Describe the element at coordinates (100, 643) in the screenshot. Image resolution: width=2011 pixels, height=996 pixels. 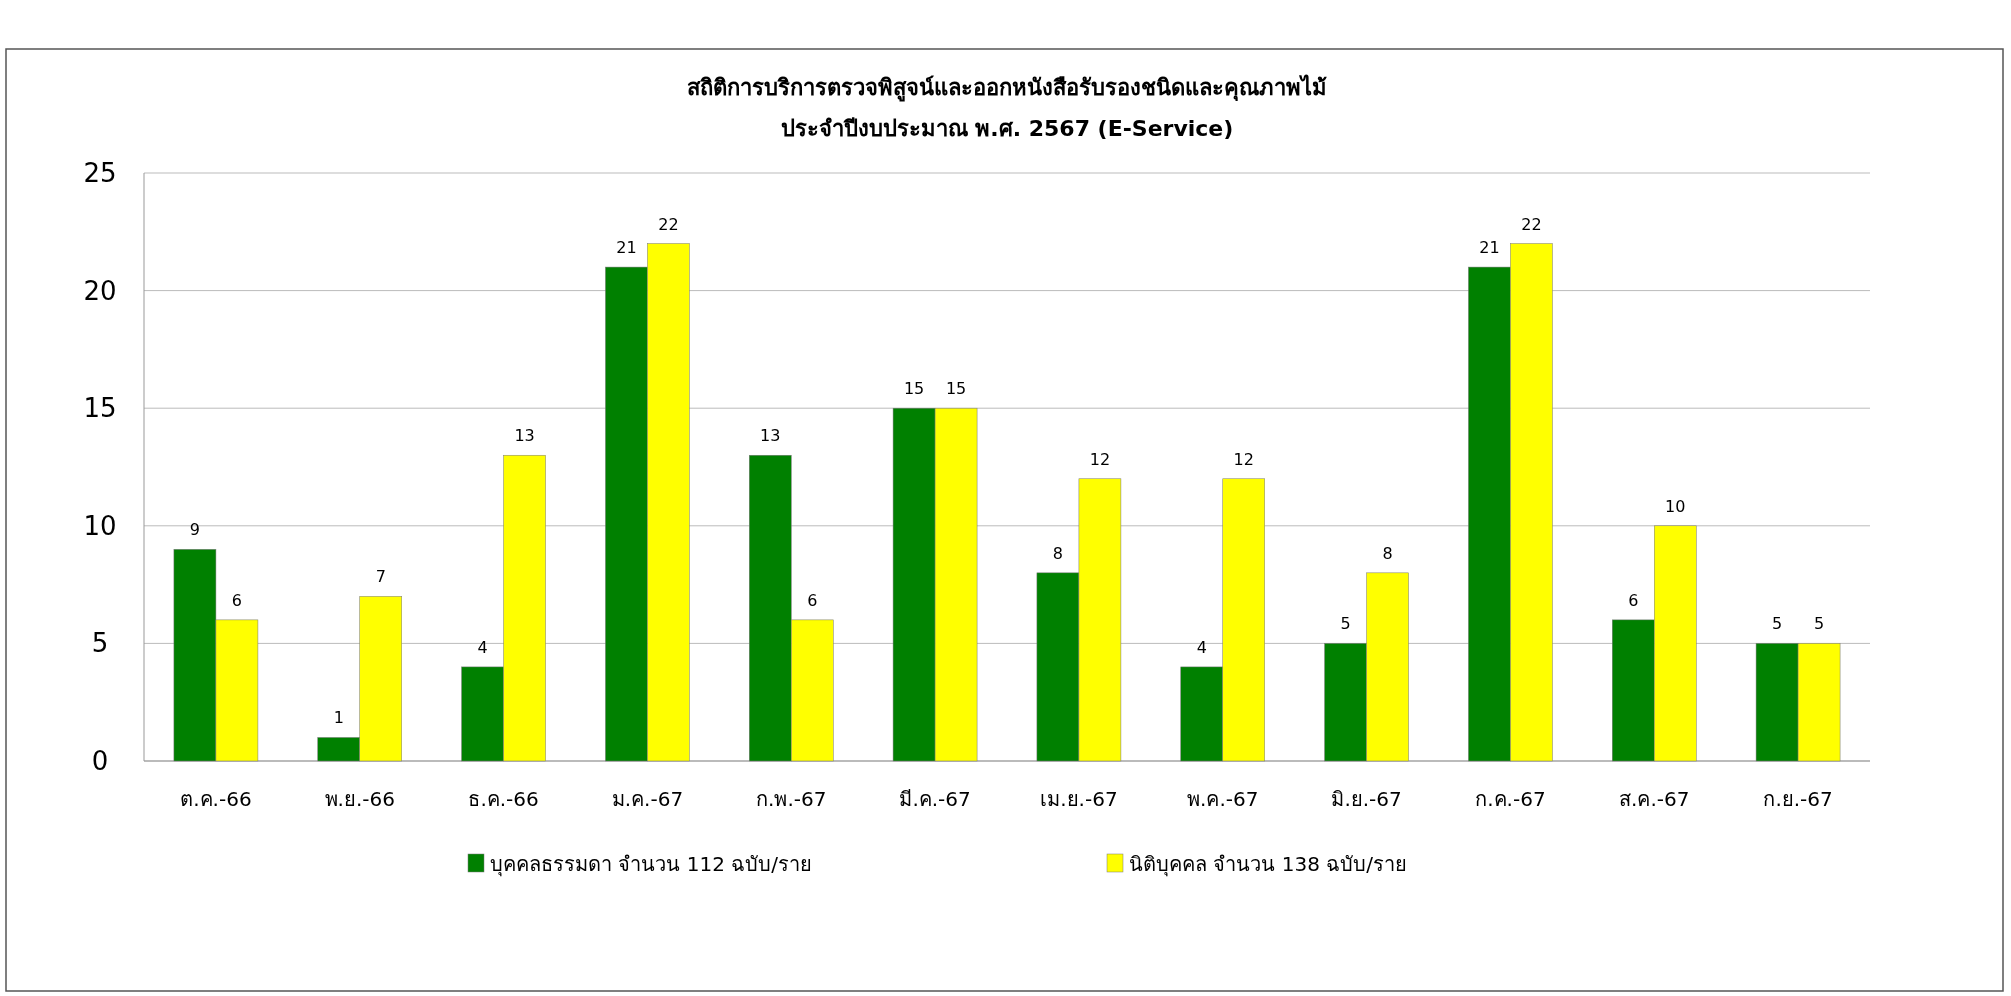
I see `y-tick-label: 5` at that location.